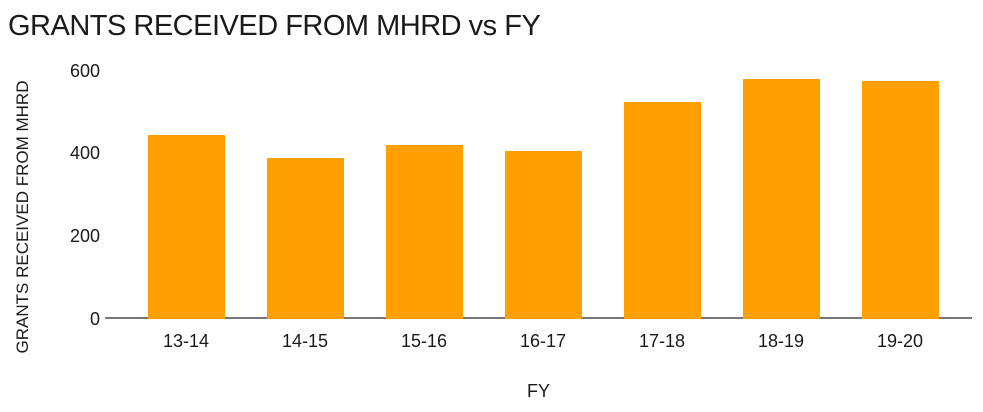 This screenshot has height=412, width=983. I want to click on x-tick-label: 19-20, so click(900, 341).